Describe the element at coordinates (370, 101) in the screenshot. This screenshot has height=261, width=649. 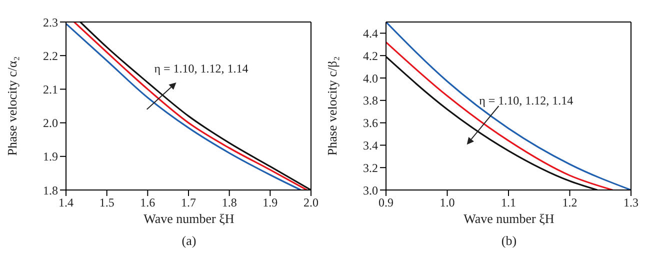
I see `y-tick-label: 3.8` at that location.